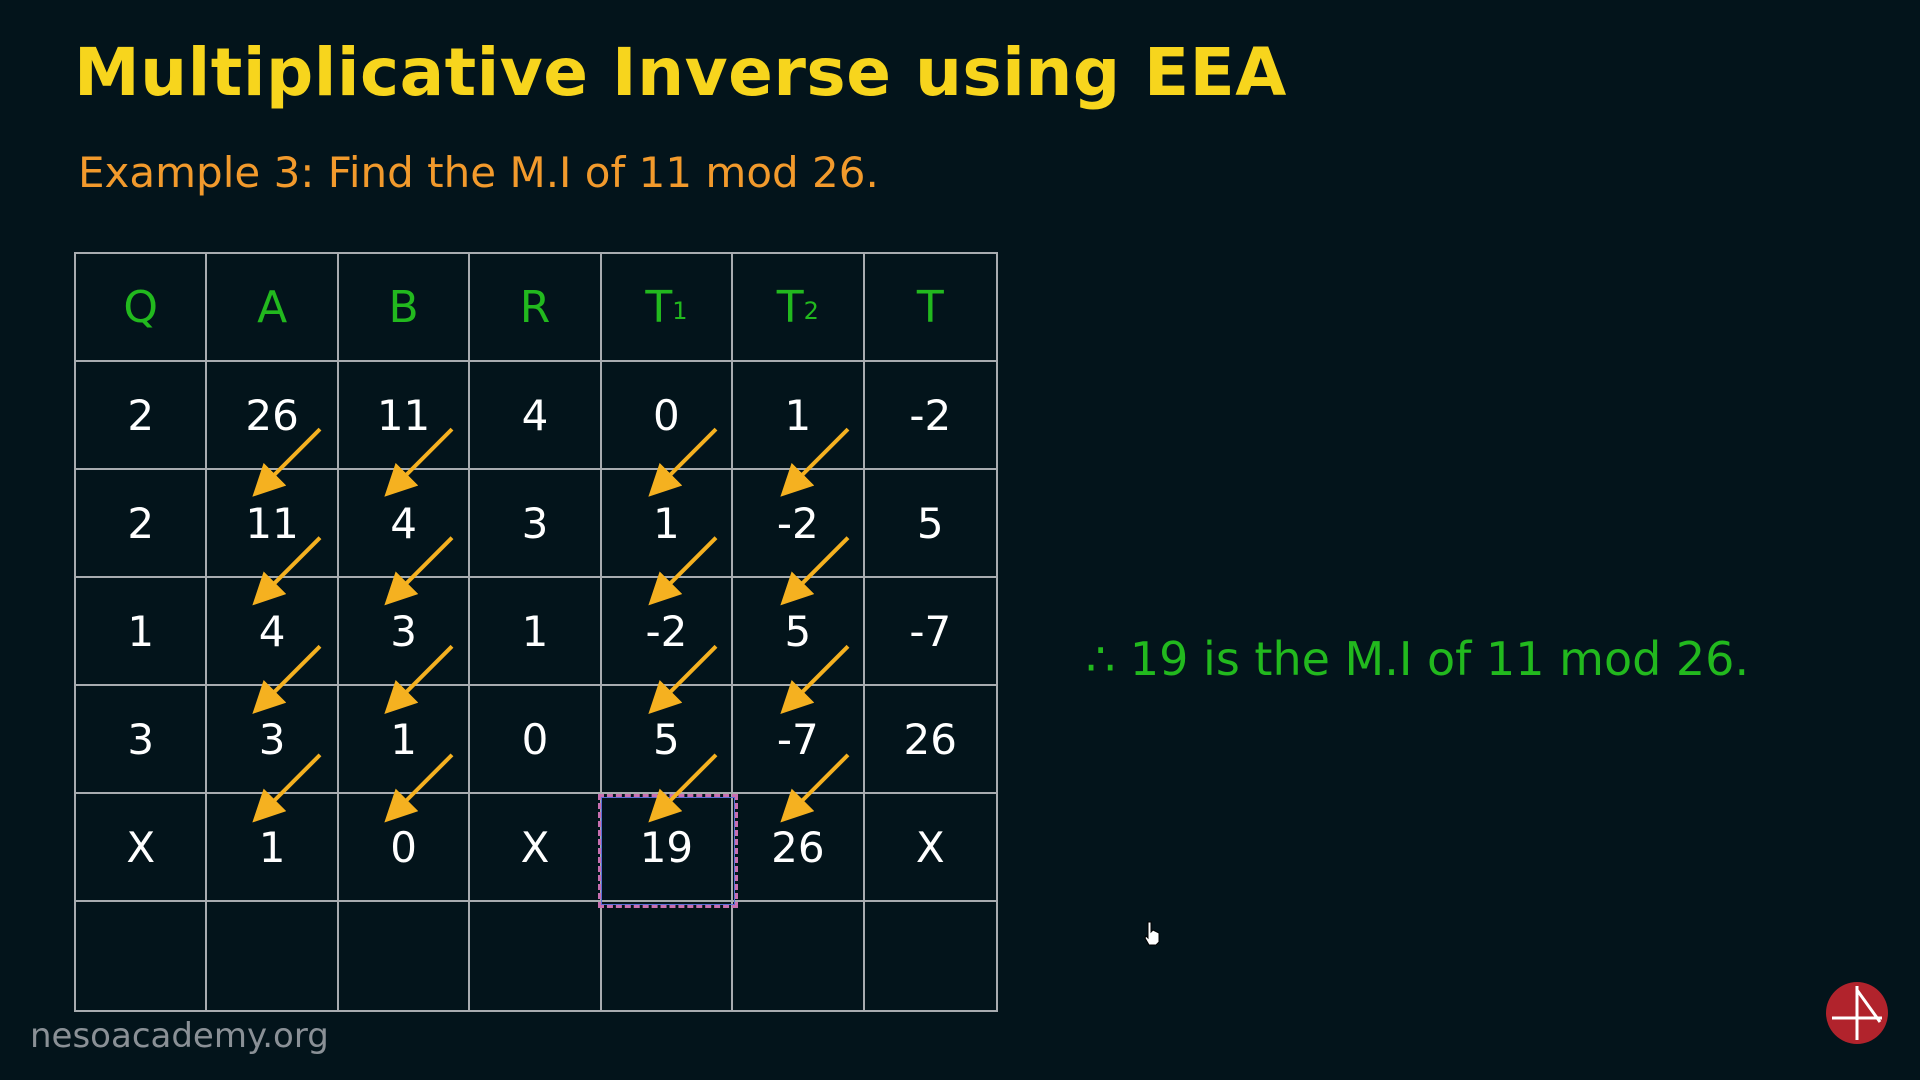  Describe the element at coordinates (930, 308) in the screenshot. I see `header-t: T` at that location.